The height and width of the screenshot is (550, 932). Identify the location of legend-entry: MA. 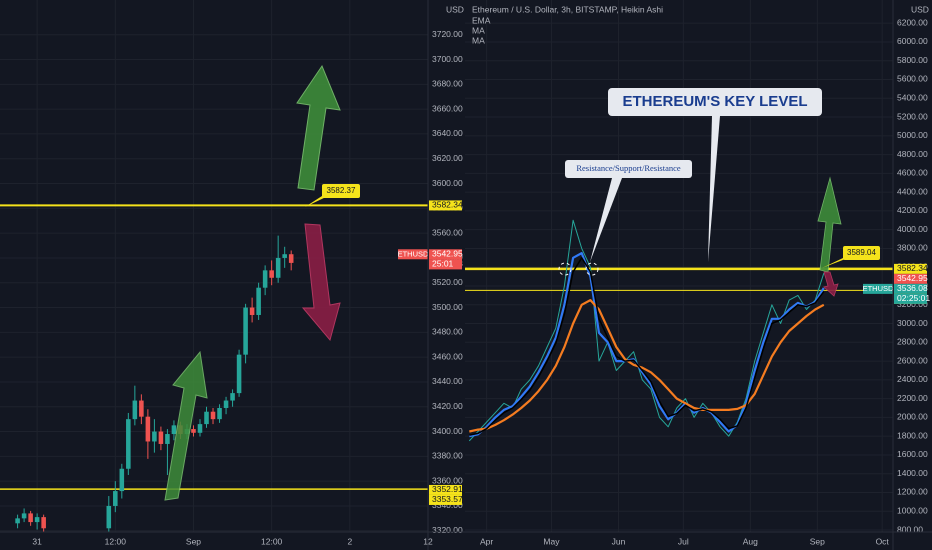
(478, 40).